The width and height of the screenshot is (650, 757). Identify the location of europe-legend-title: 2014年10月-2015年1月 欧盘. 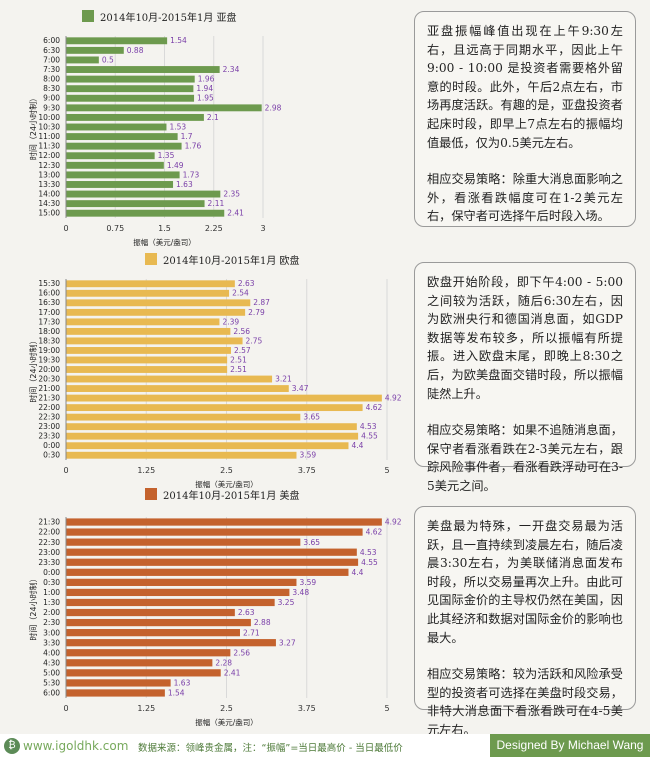
(231, 261).